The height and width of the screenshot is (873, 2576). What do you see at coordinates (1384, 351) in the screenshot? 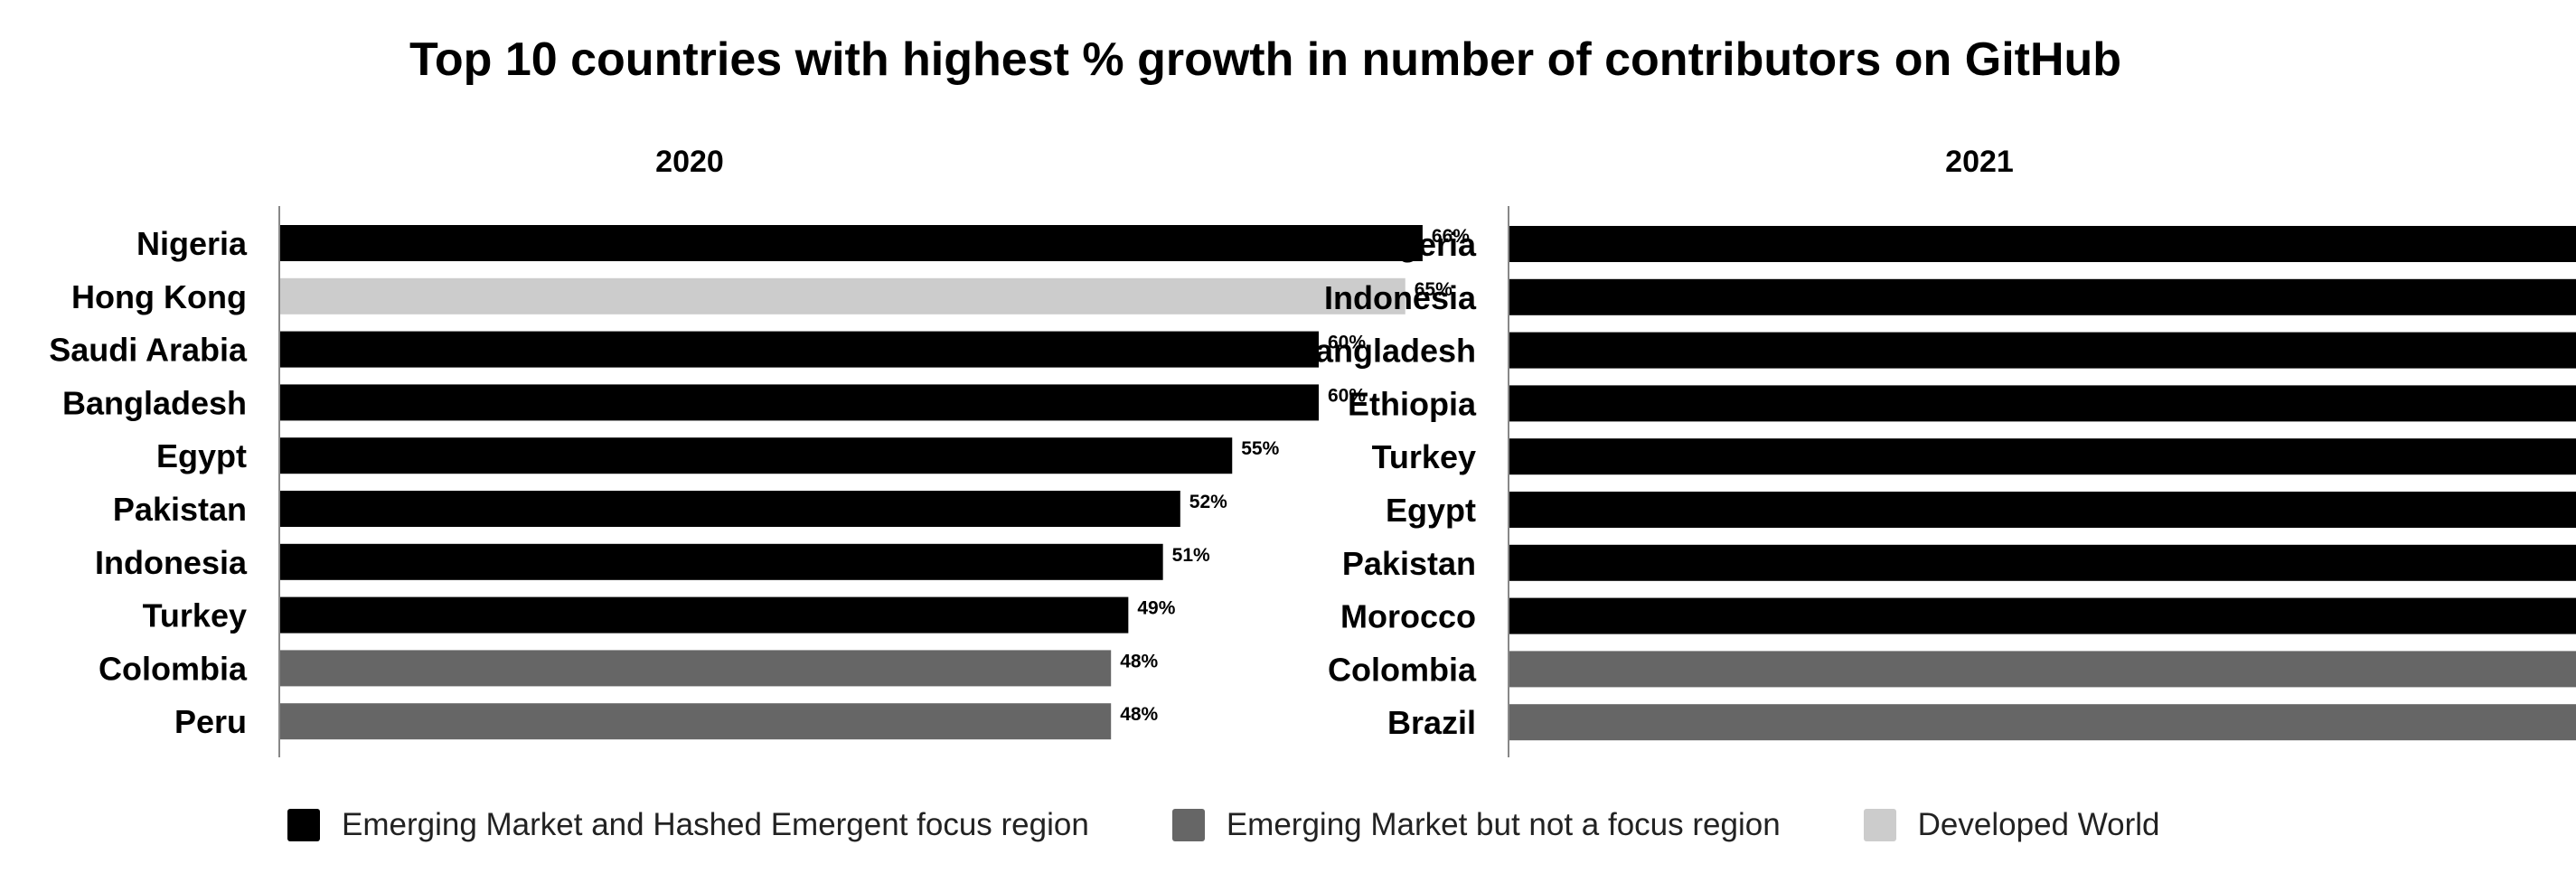
I see `category-label-2021-bangladesh: Bangladesh` at bounding box center [1384, 351].